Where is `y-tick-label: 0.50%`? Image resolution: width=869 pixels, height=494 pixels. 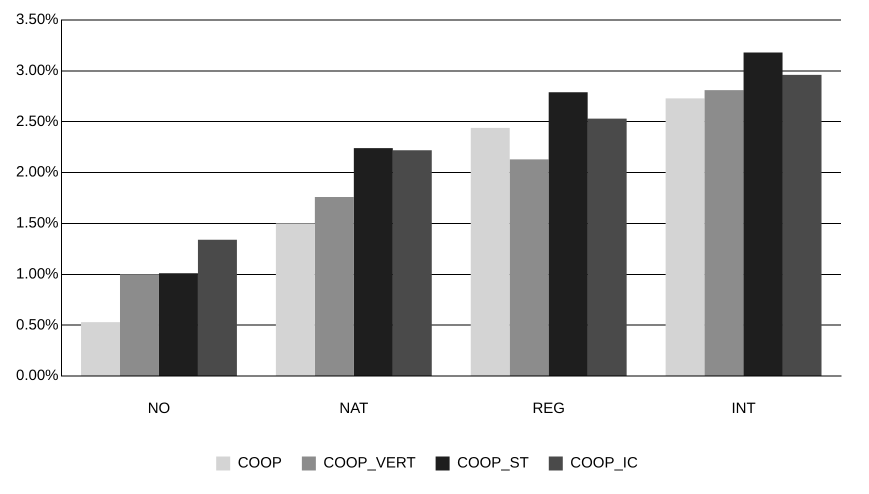 y-tick-label: 0.50% is located at coordinates (37, 325).